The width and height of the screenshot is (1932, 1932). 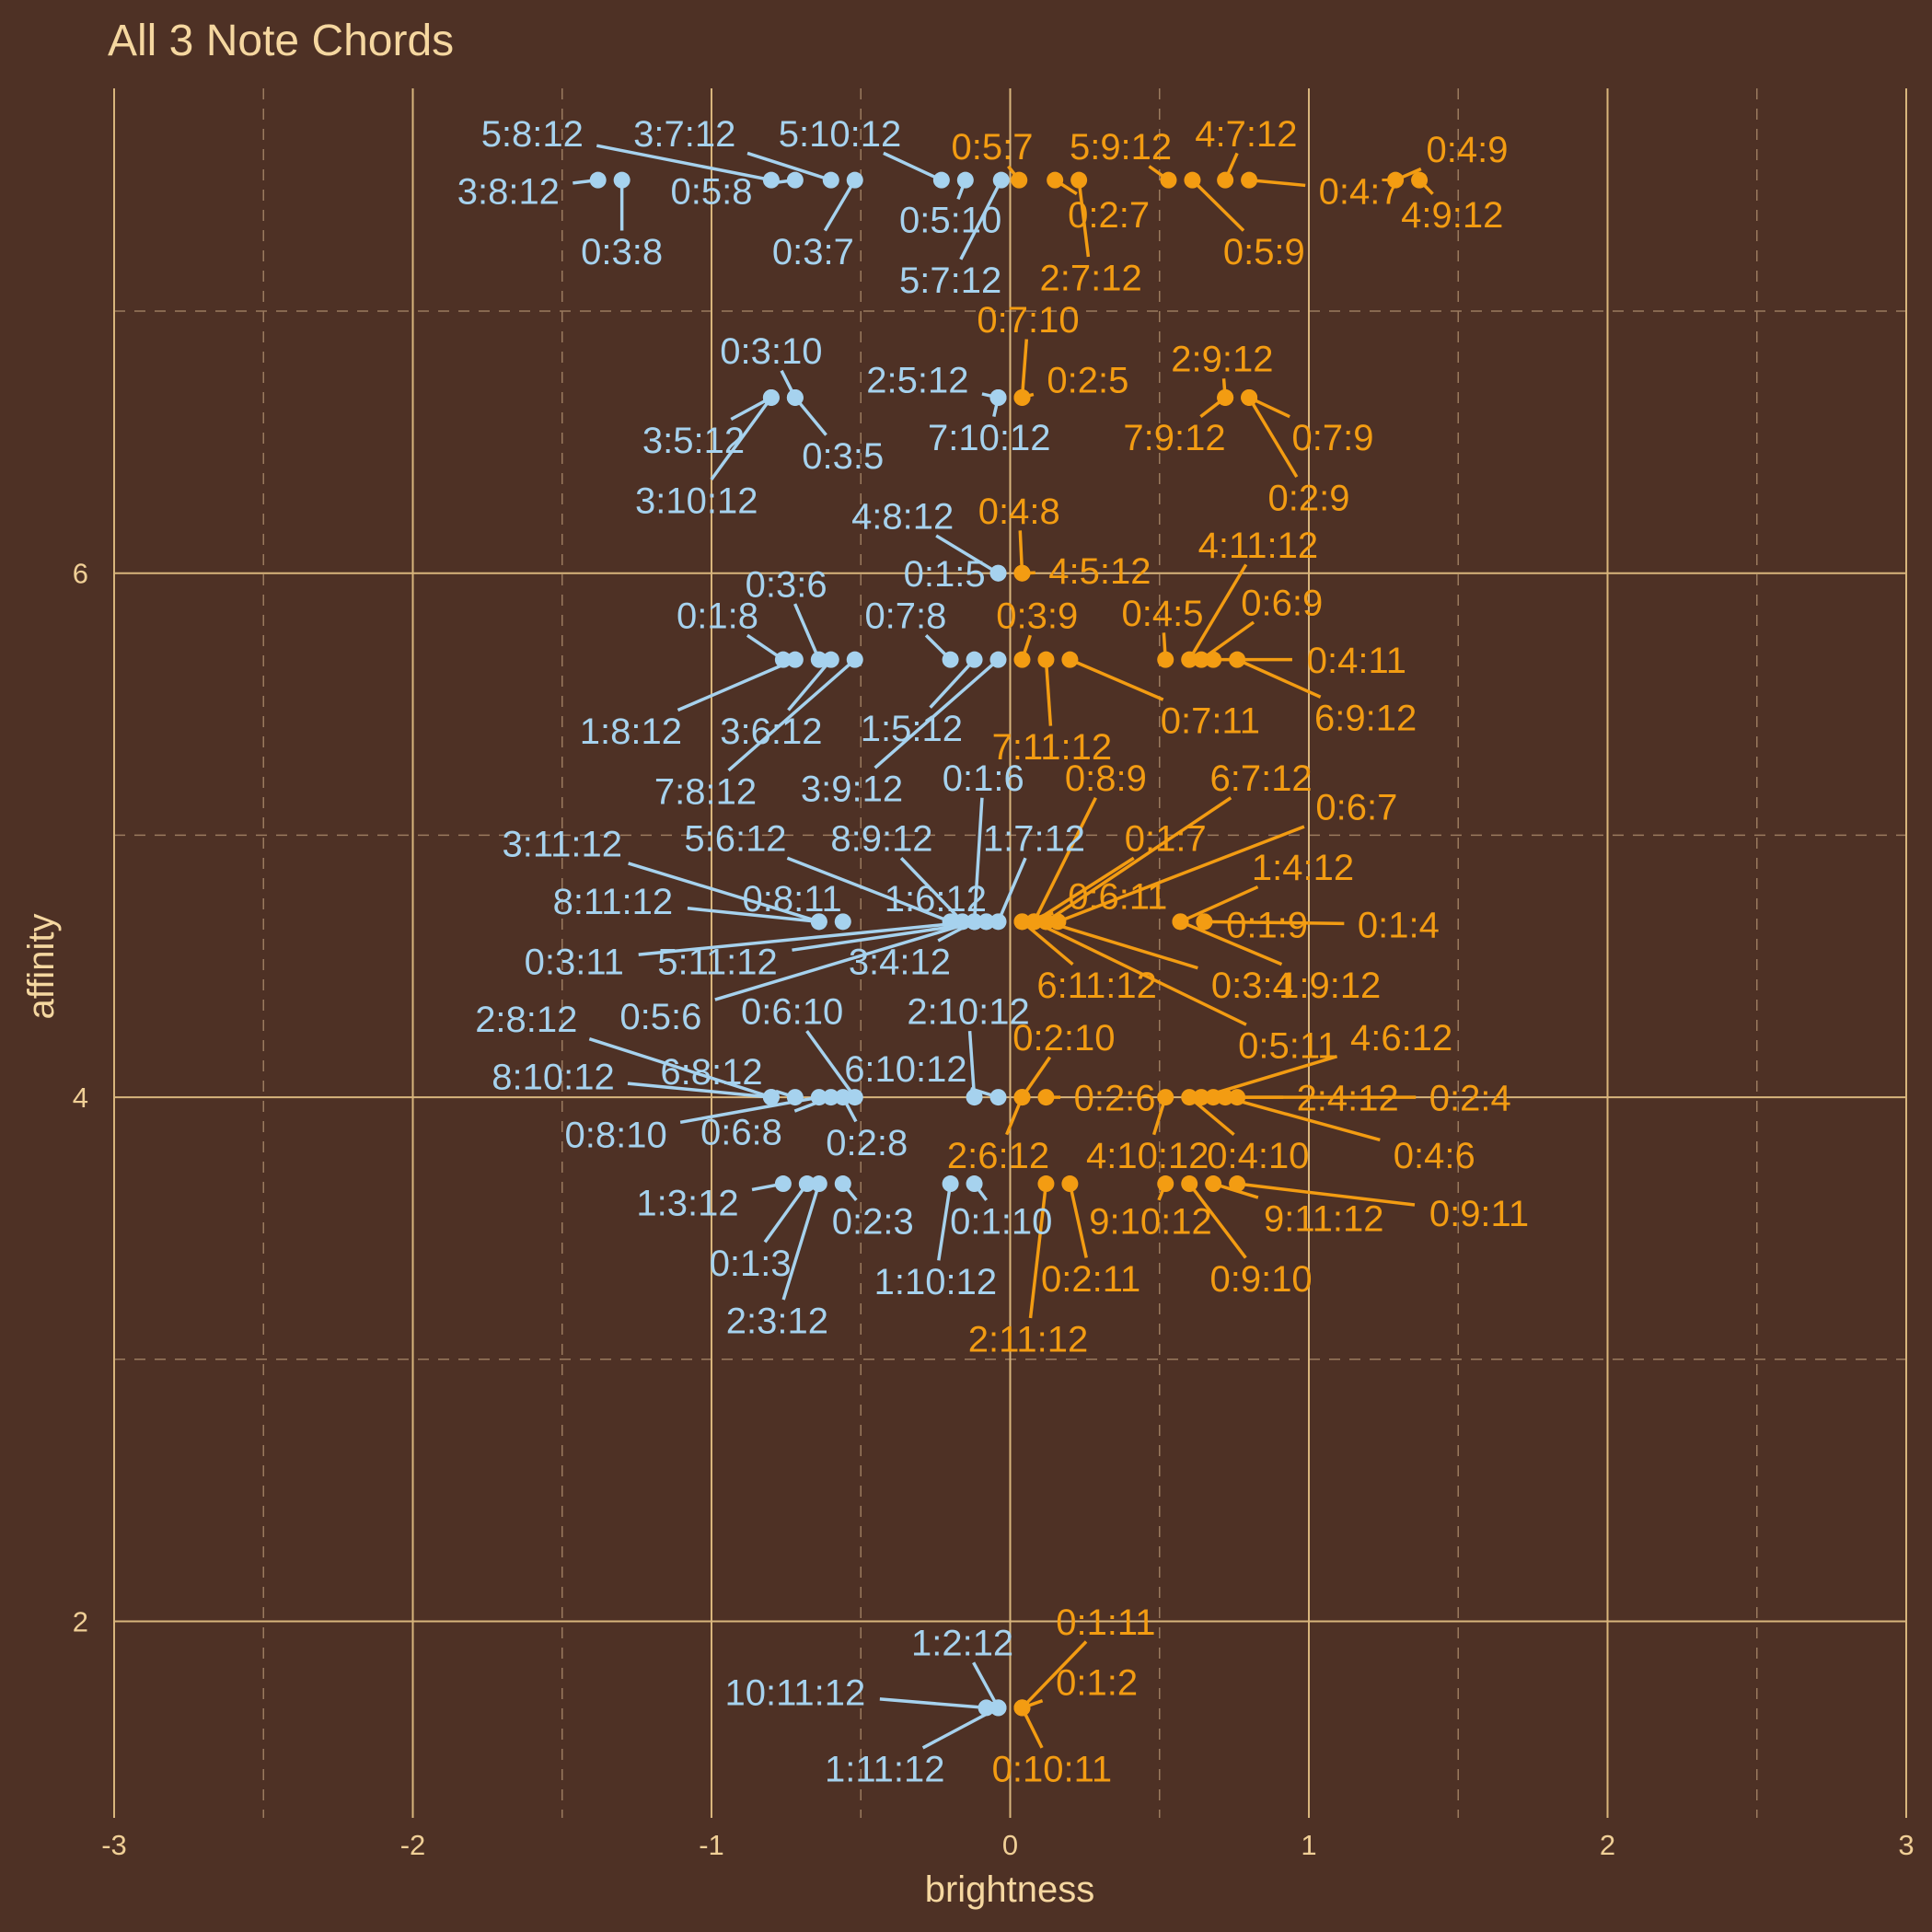 What do you see at coordinates (989, 438) in the screenshot?
I see `chord-label: 7:10:12` at bounding box center [989, 438].